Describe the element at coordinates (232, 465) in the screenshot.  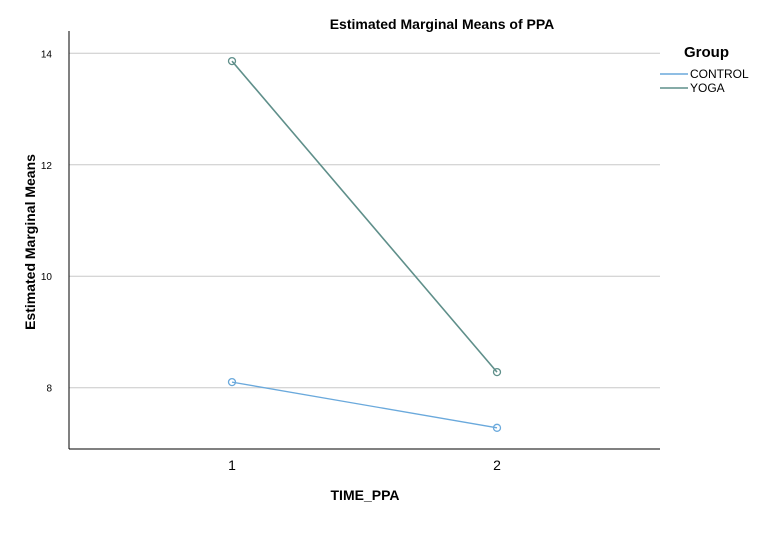
I see `x-tick-label: 1` at that location.